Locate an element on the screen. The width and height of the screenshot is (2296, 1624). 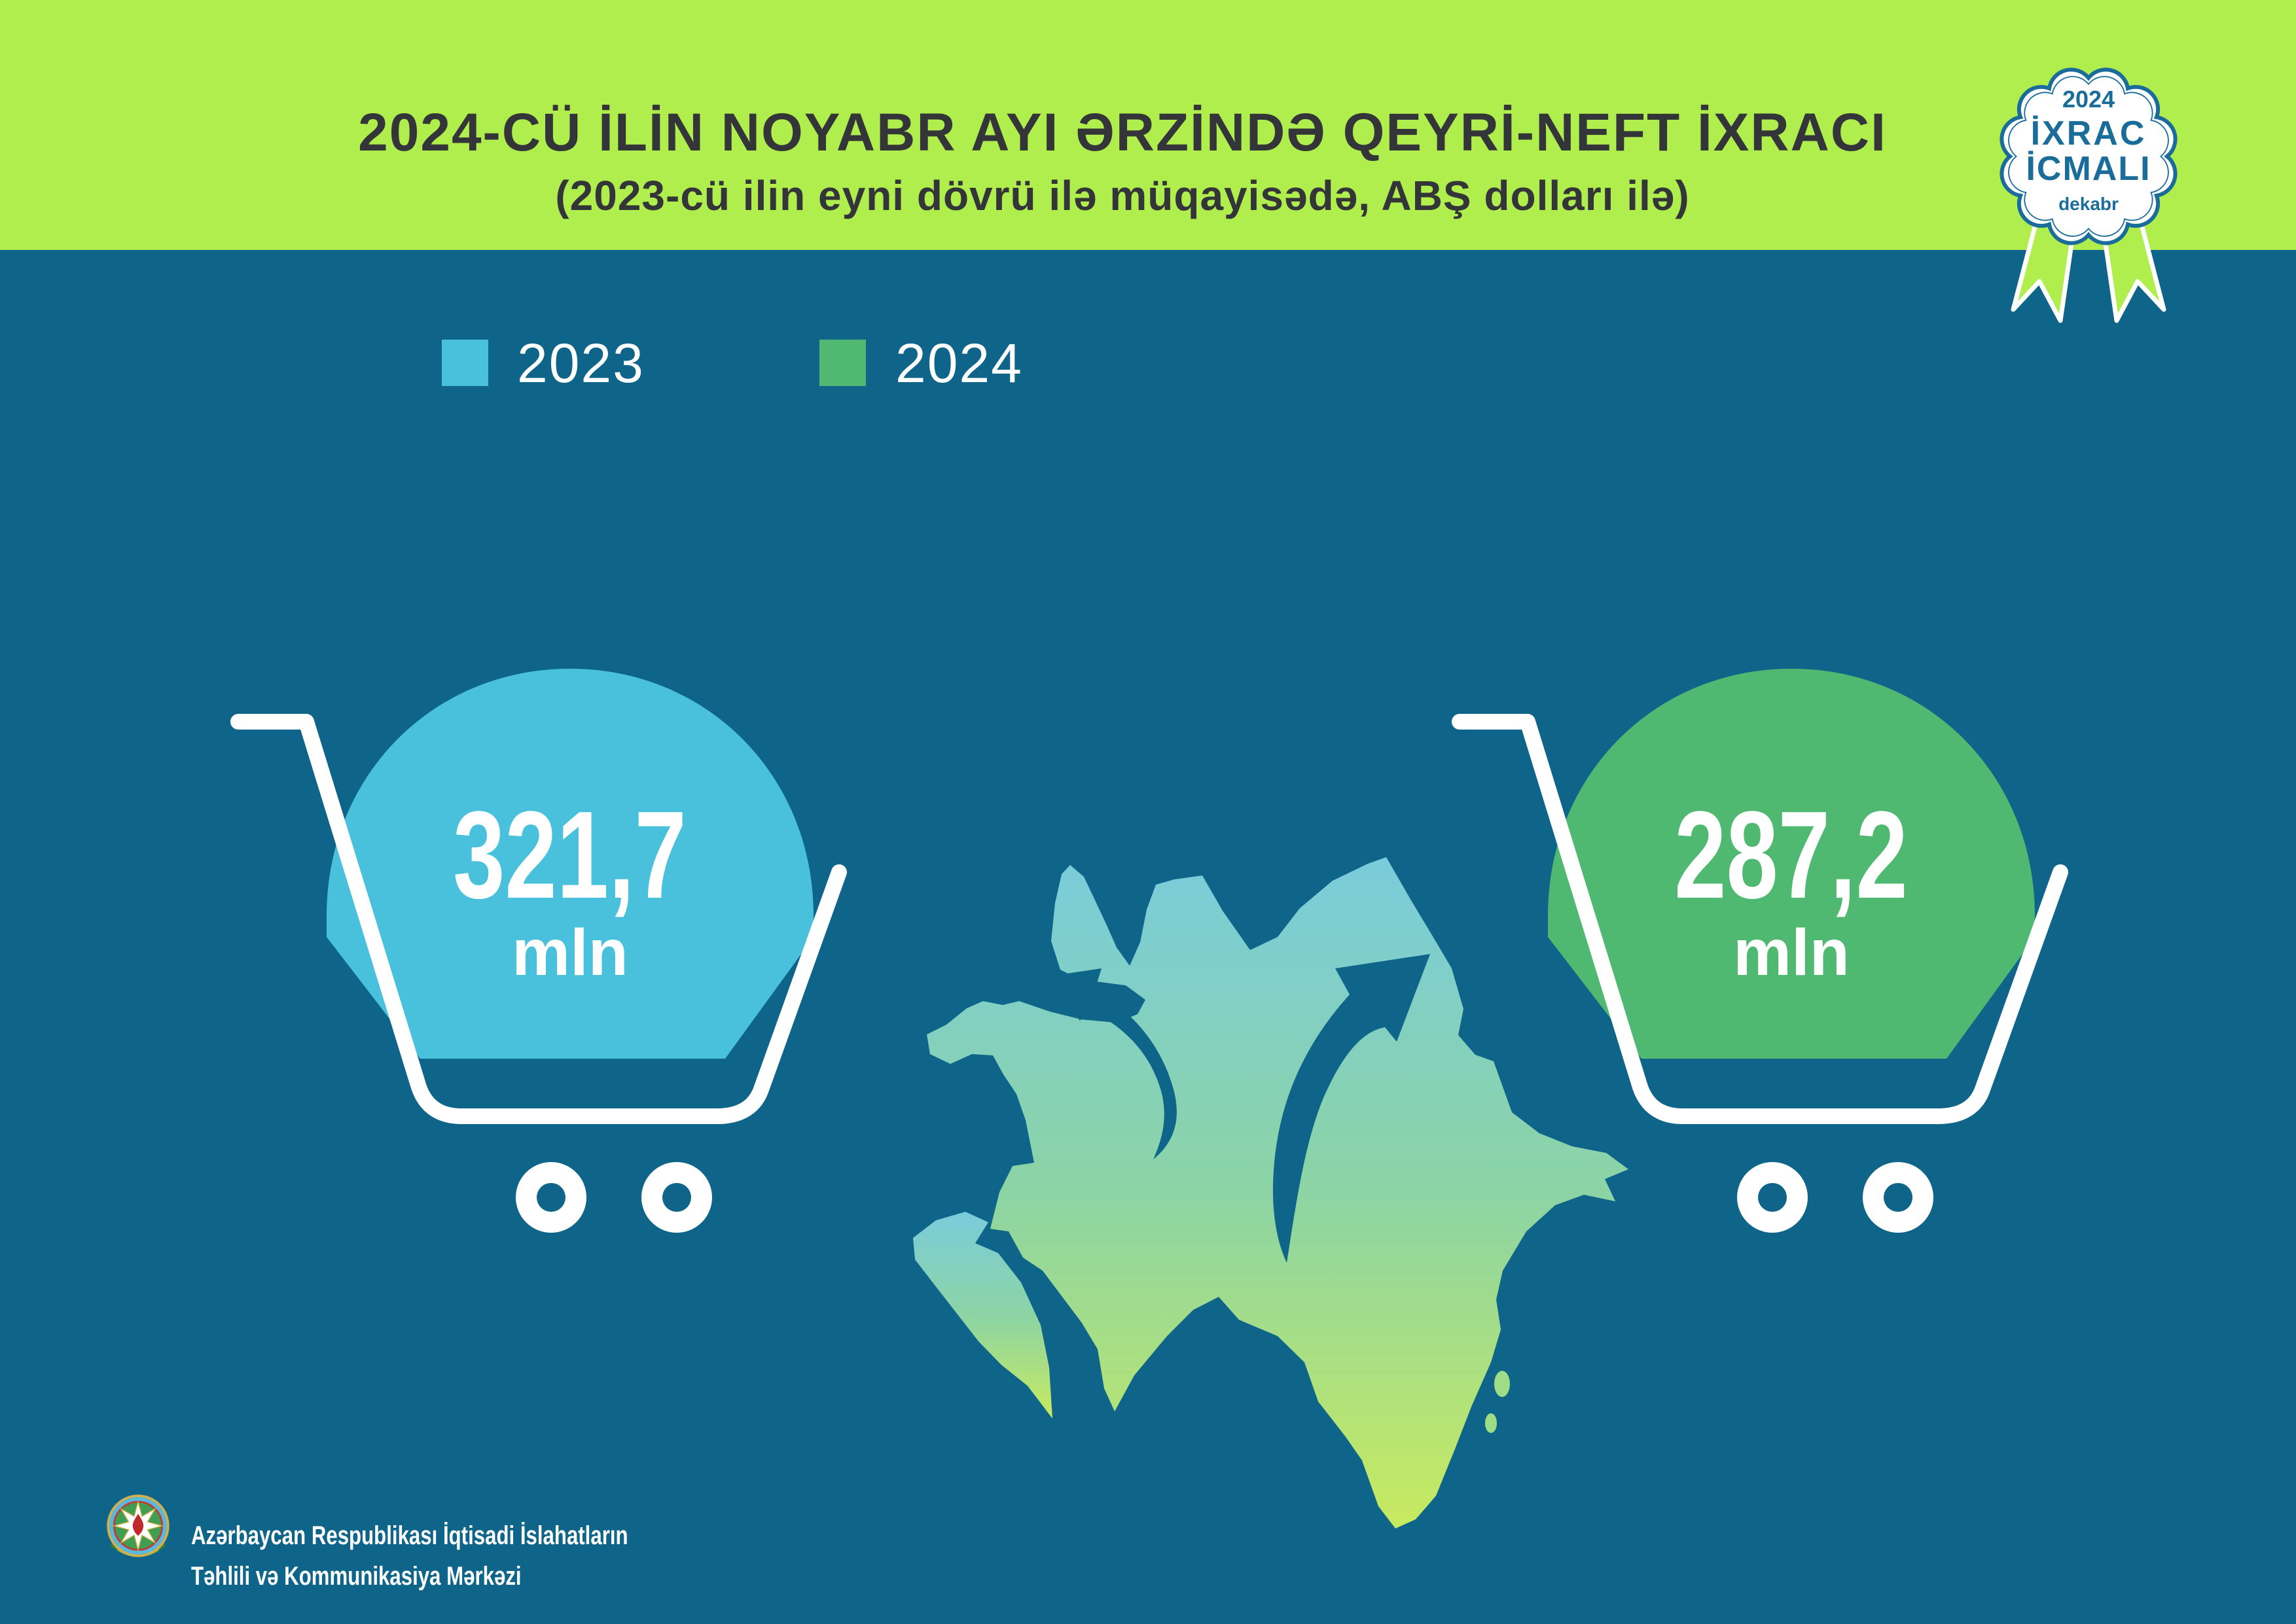
legend-swatch-2023 is located at coordinates (465, 363).